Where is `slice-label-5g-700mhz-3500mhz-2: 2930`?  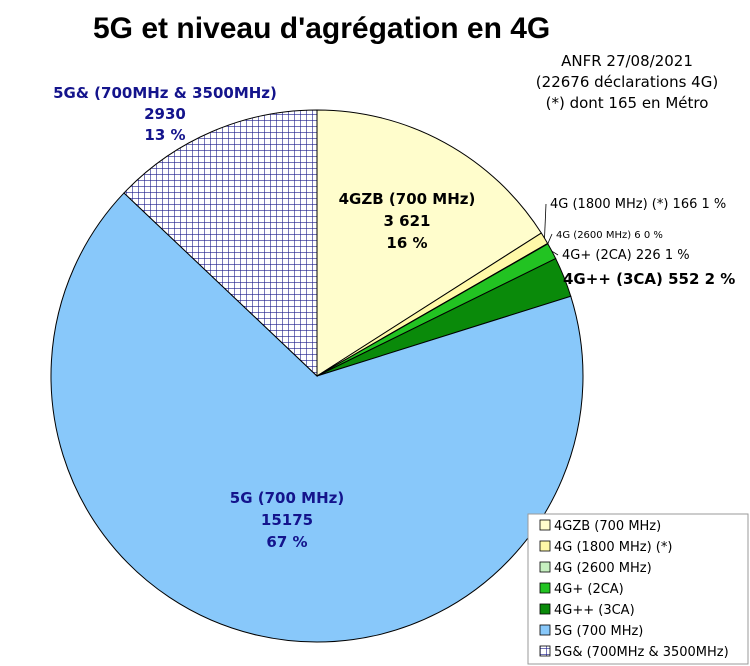
slice-label-5g-700mhz-3500mhz-2: 2930 is located at coordinates (165, 114).